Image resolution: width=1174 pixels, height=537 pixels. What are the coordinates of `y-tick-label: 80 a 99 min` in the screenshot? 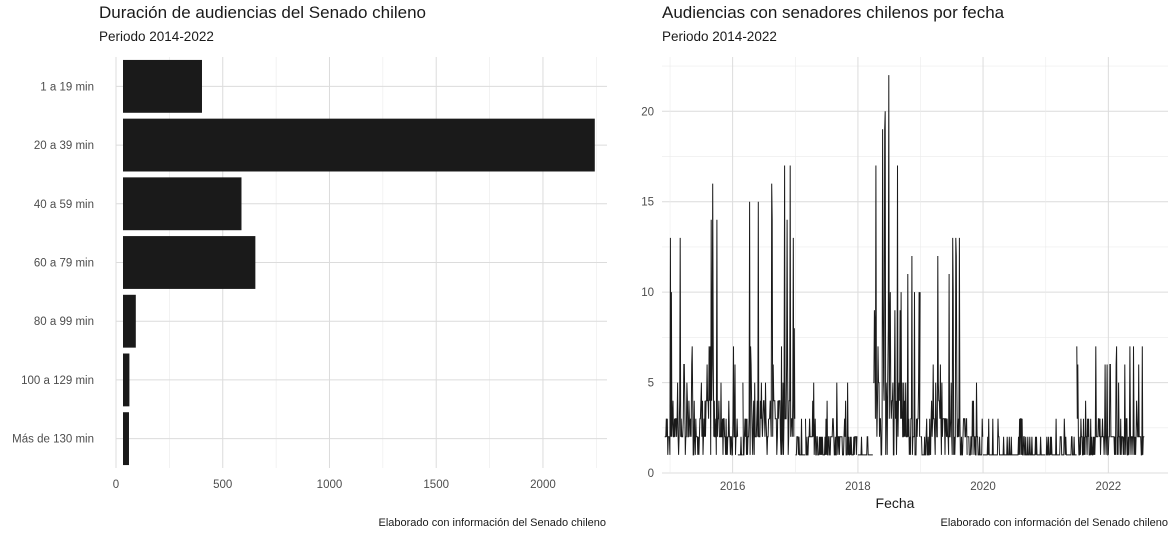 It's located at (64, 322).